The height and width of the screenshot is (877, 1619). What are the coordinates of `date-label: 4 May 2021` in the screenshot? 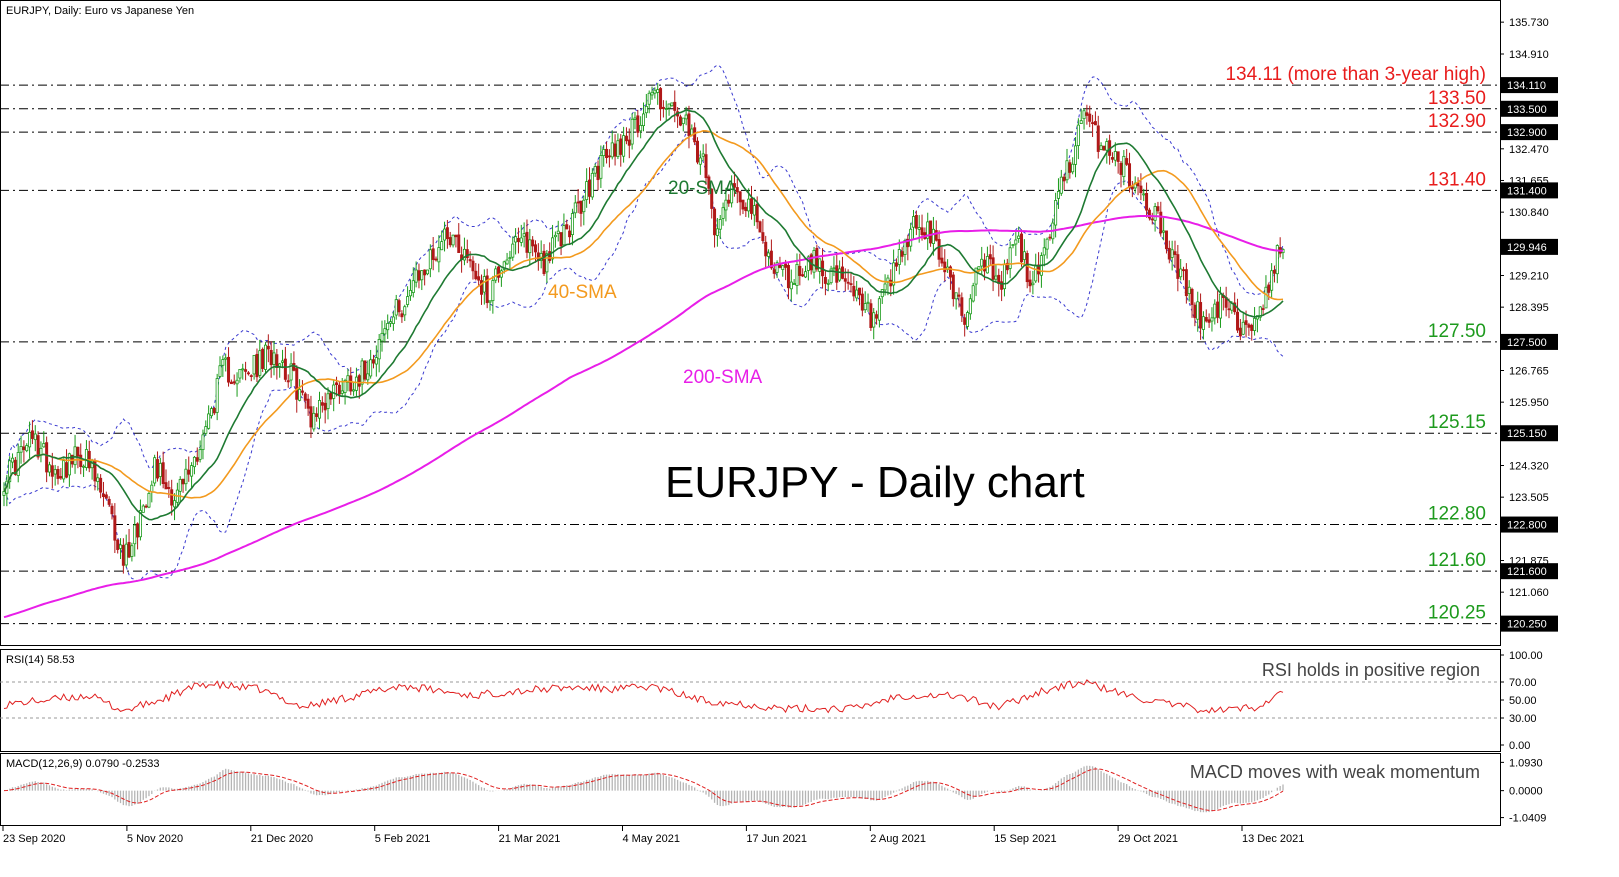 It's located at (651, 839).